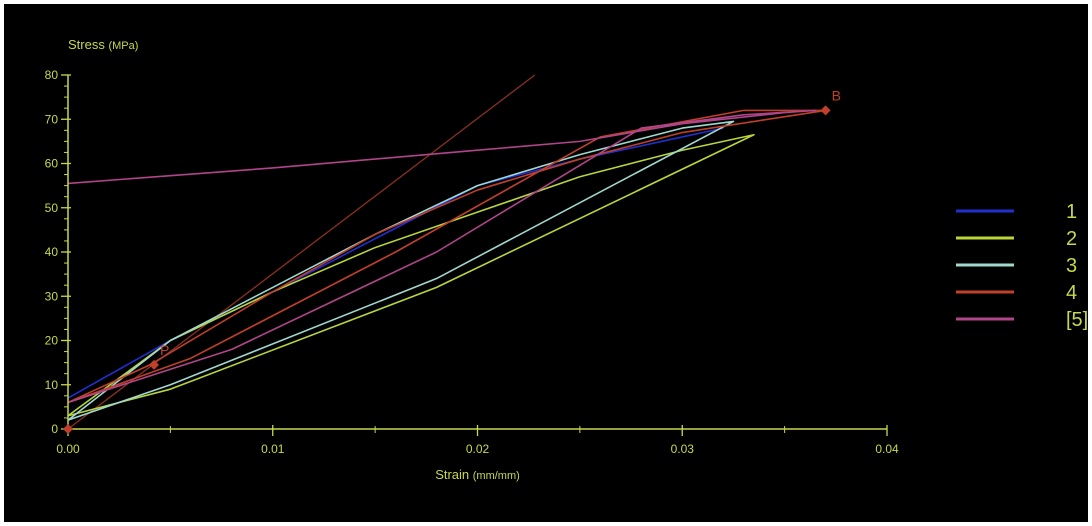 The image size is (1092, 526). I want to click on marker-label-P: P, so click(164, 350).